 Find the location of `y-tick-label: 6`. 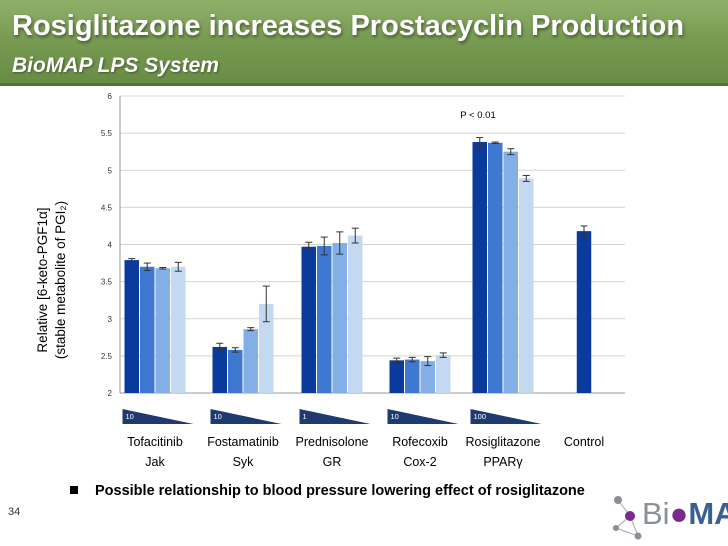

y-tick-label: 6 is located at coordinates (110, 96).